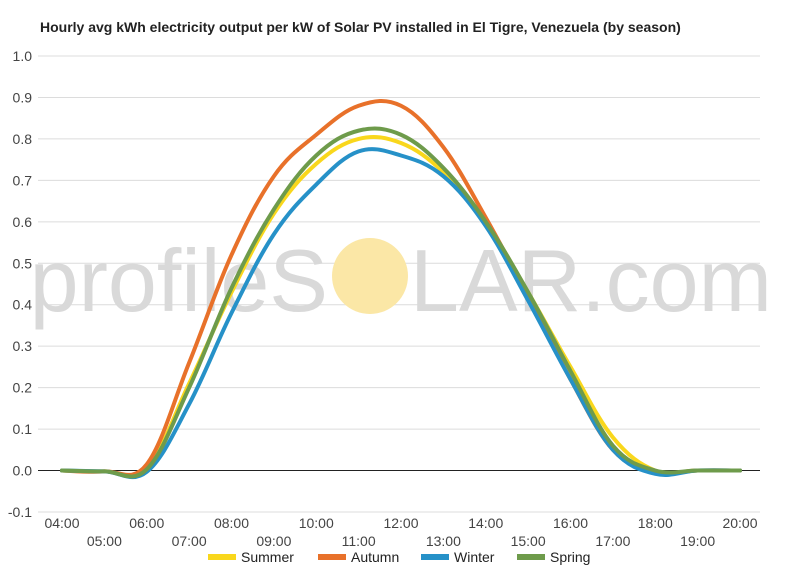 Image resolution: width=800 pixels, height=570 pixels. What do you see at coordinates (23, 346) in the screenshot?
I see `y-tick-label: 0.3` at bounding box center [23, 346].